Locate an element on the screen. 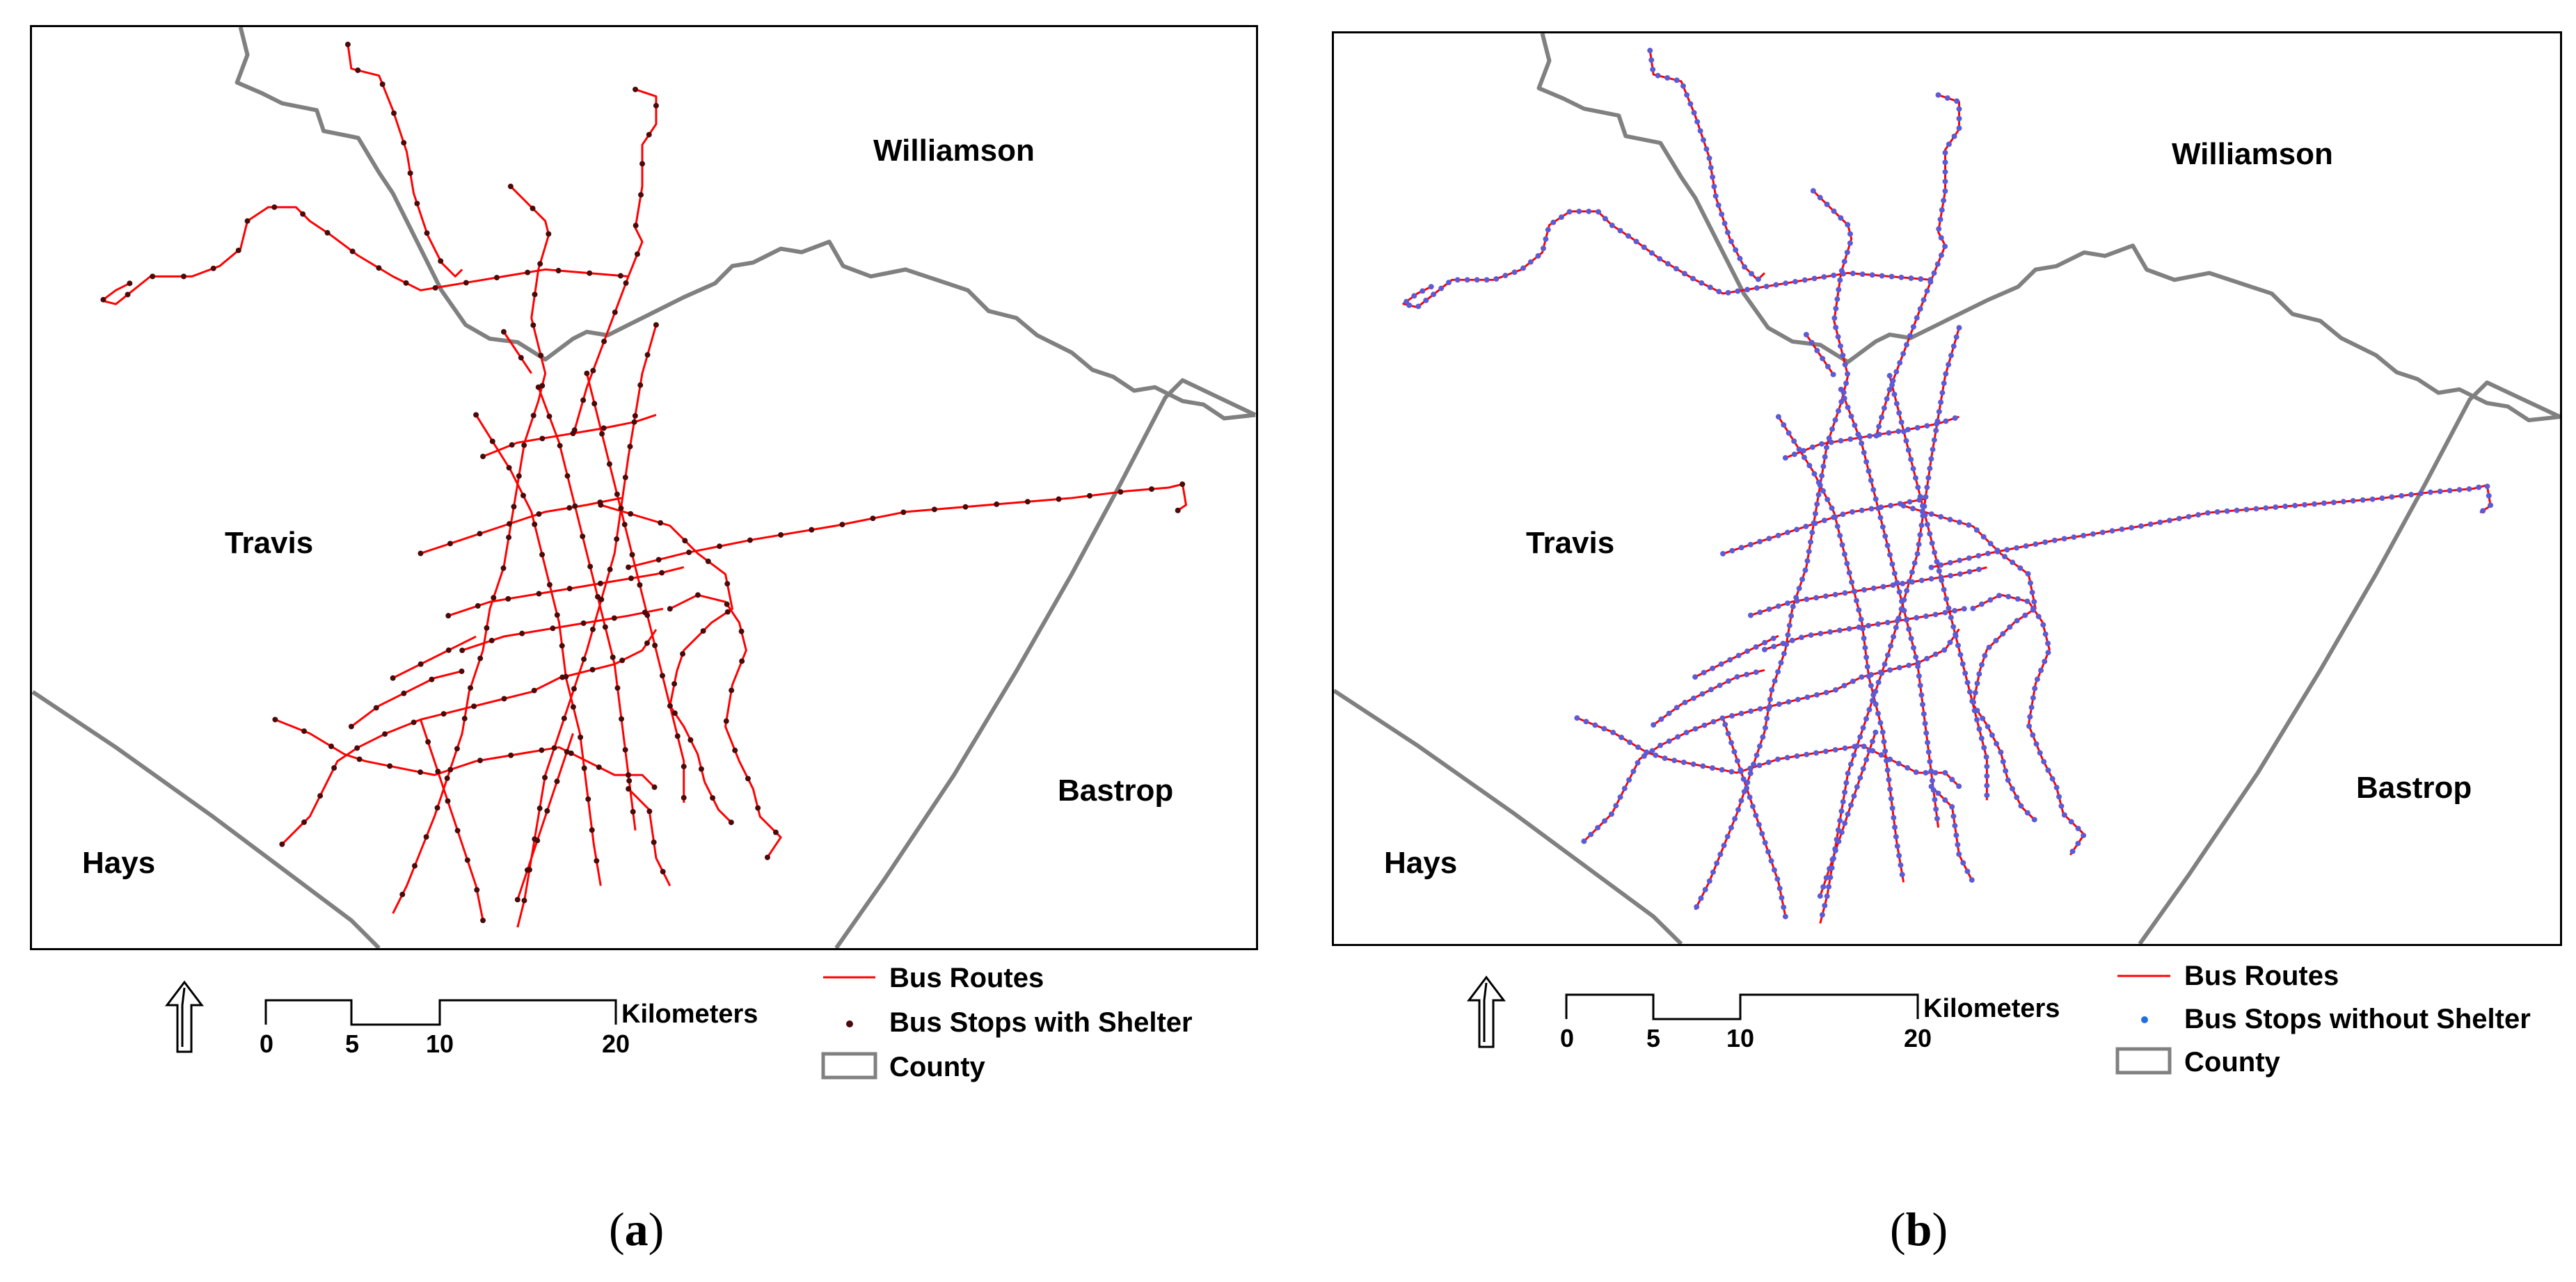 The height and width of the screenshot is (1282, 2576). county-label-travis: Travis is located at coordinates (1570, 543).